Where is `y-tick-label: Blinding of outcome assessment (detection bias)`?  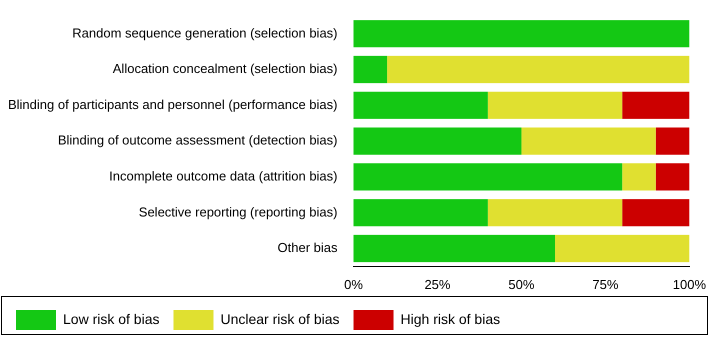 y-tick-label: Blinding of outcome assessment (detection bias) is located at coordinates (198, 140).